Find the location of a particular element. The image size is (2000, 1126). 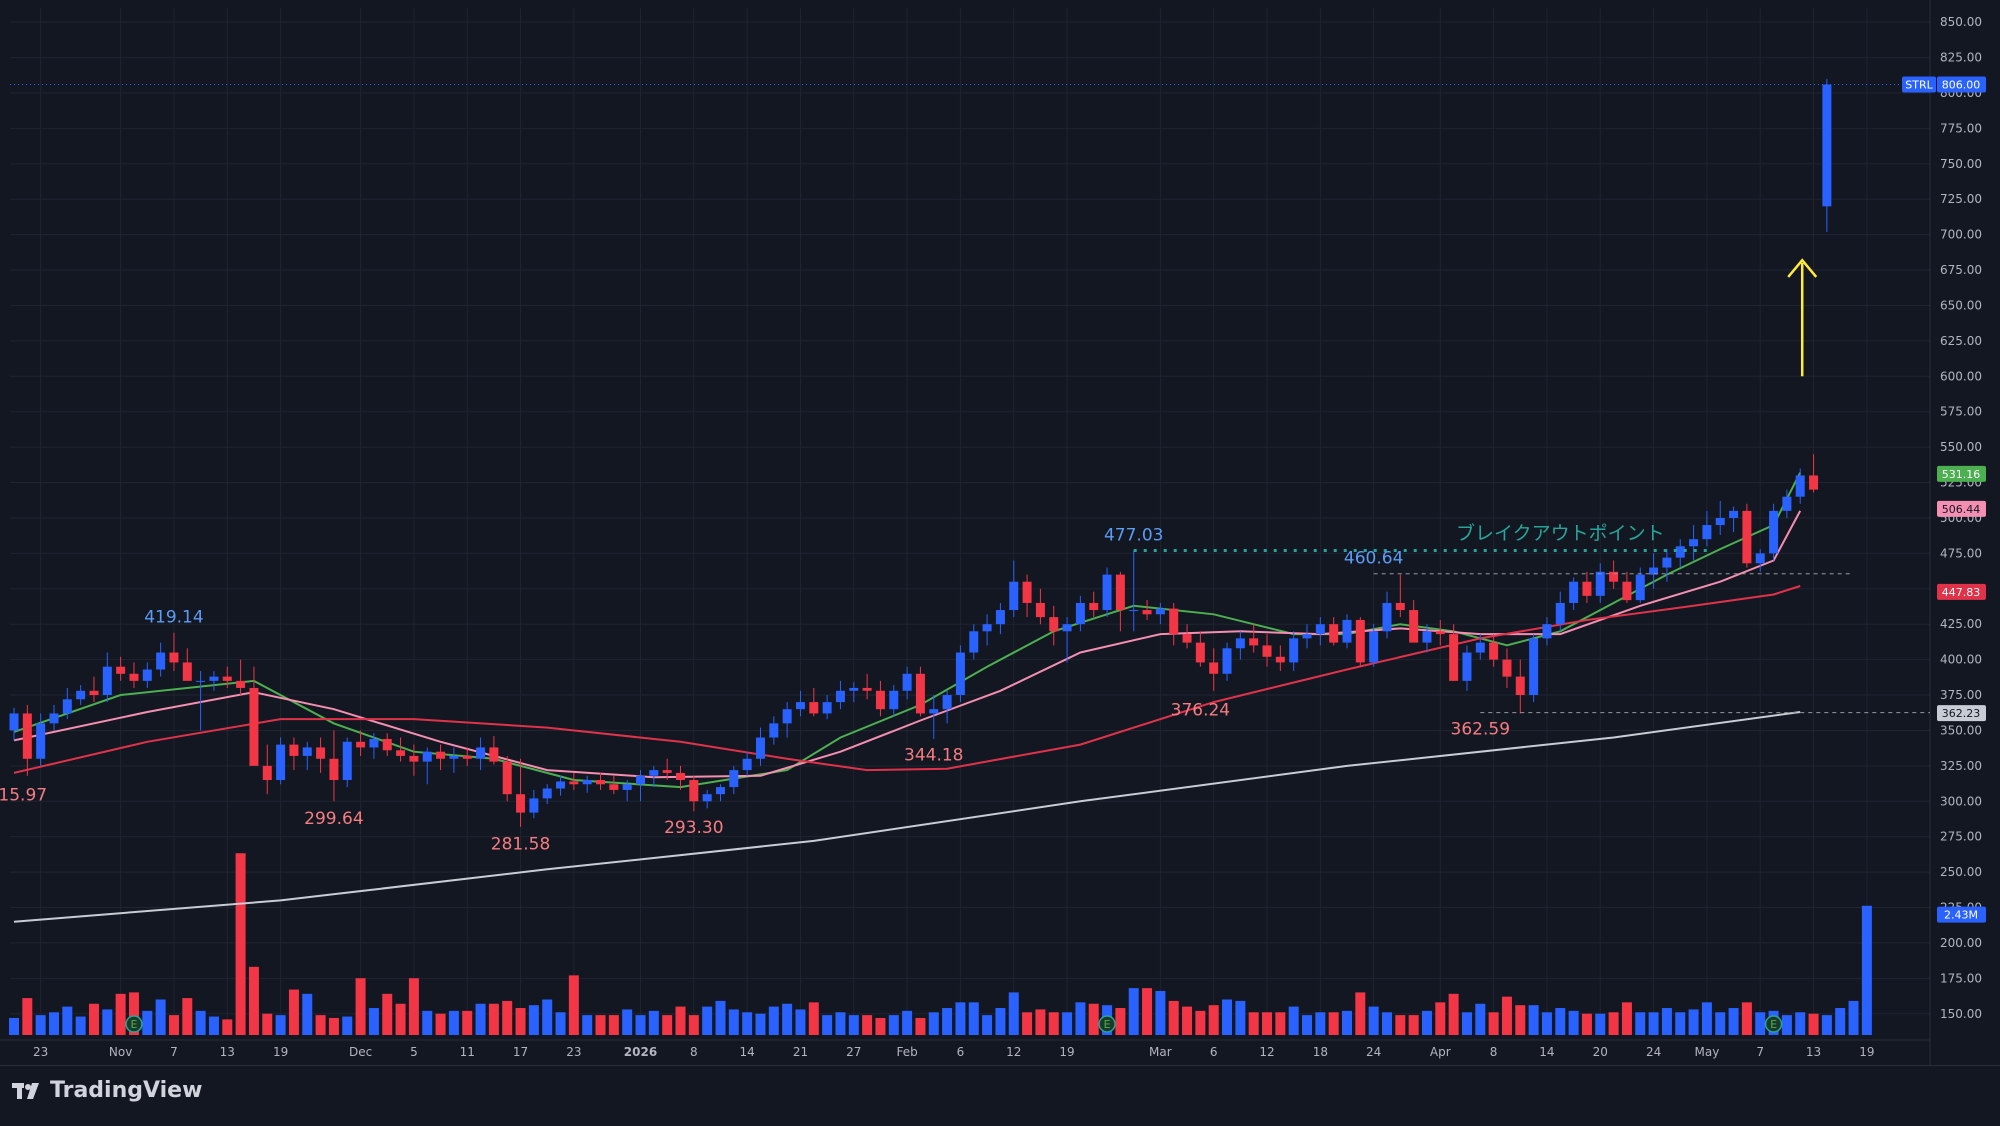

earnings-marker: E is located at coordinates (134, 1024).